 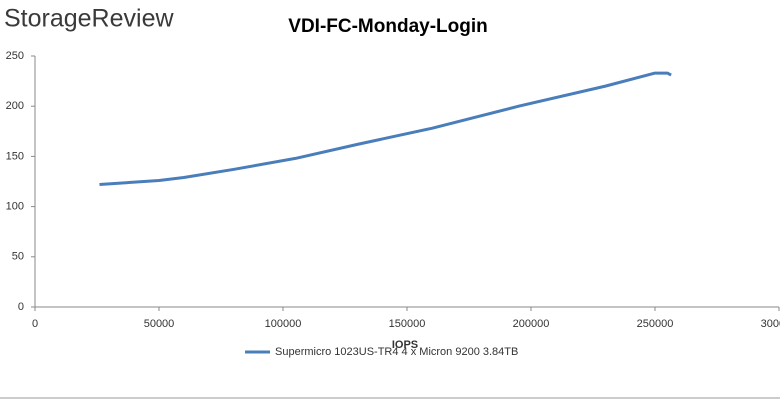 I want to click on y-tick-label: 150, so click(x=15, y=156).